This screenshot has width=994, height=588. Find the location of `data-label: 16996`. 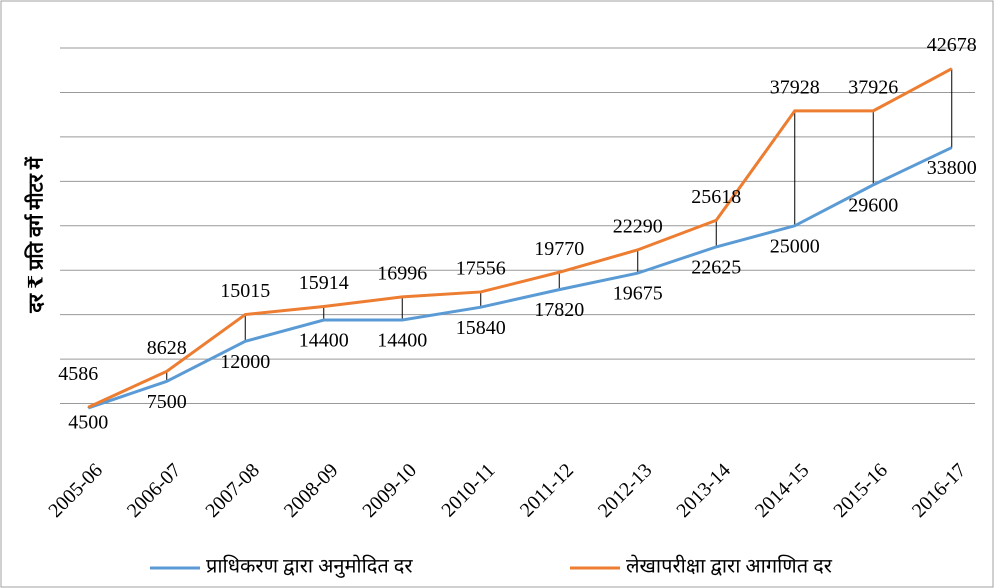

data-label: 16996 is located at coordinates (402, 274).